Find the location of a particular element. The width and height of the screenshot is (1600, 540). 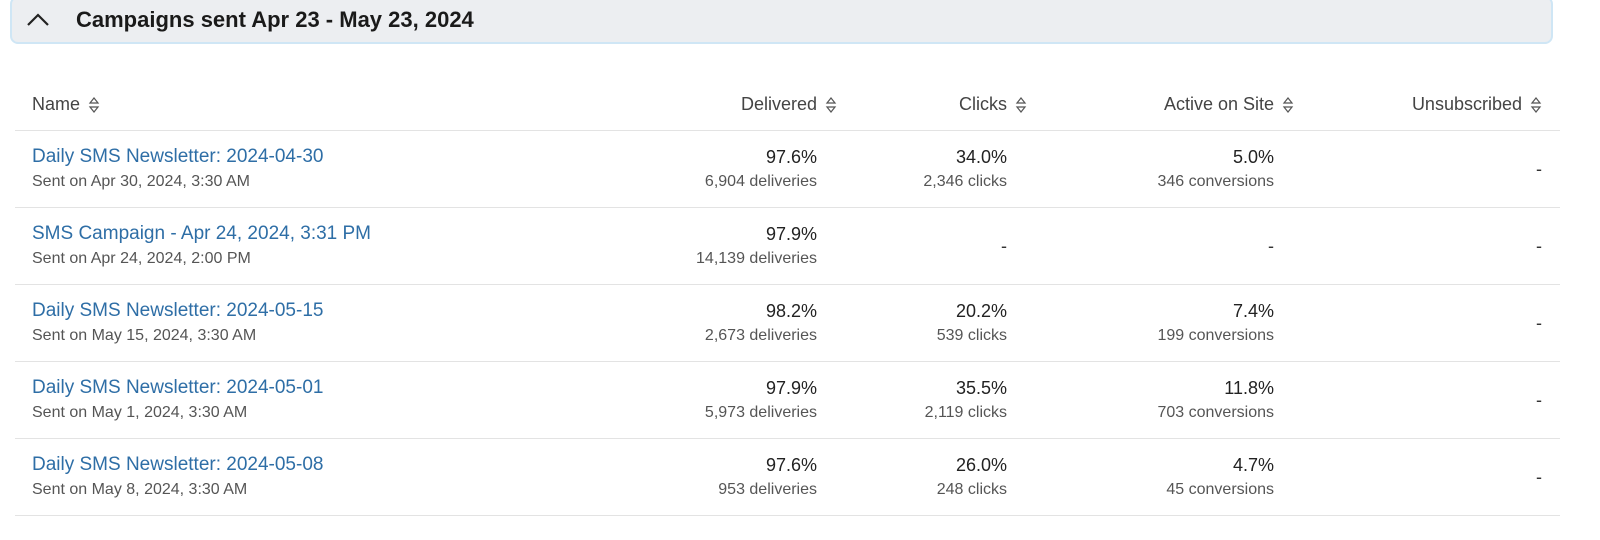

active-on-site-cell: 5.0% 346 conversions is located at coordinates (1140, 169).